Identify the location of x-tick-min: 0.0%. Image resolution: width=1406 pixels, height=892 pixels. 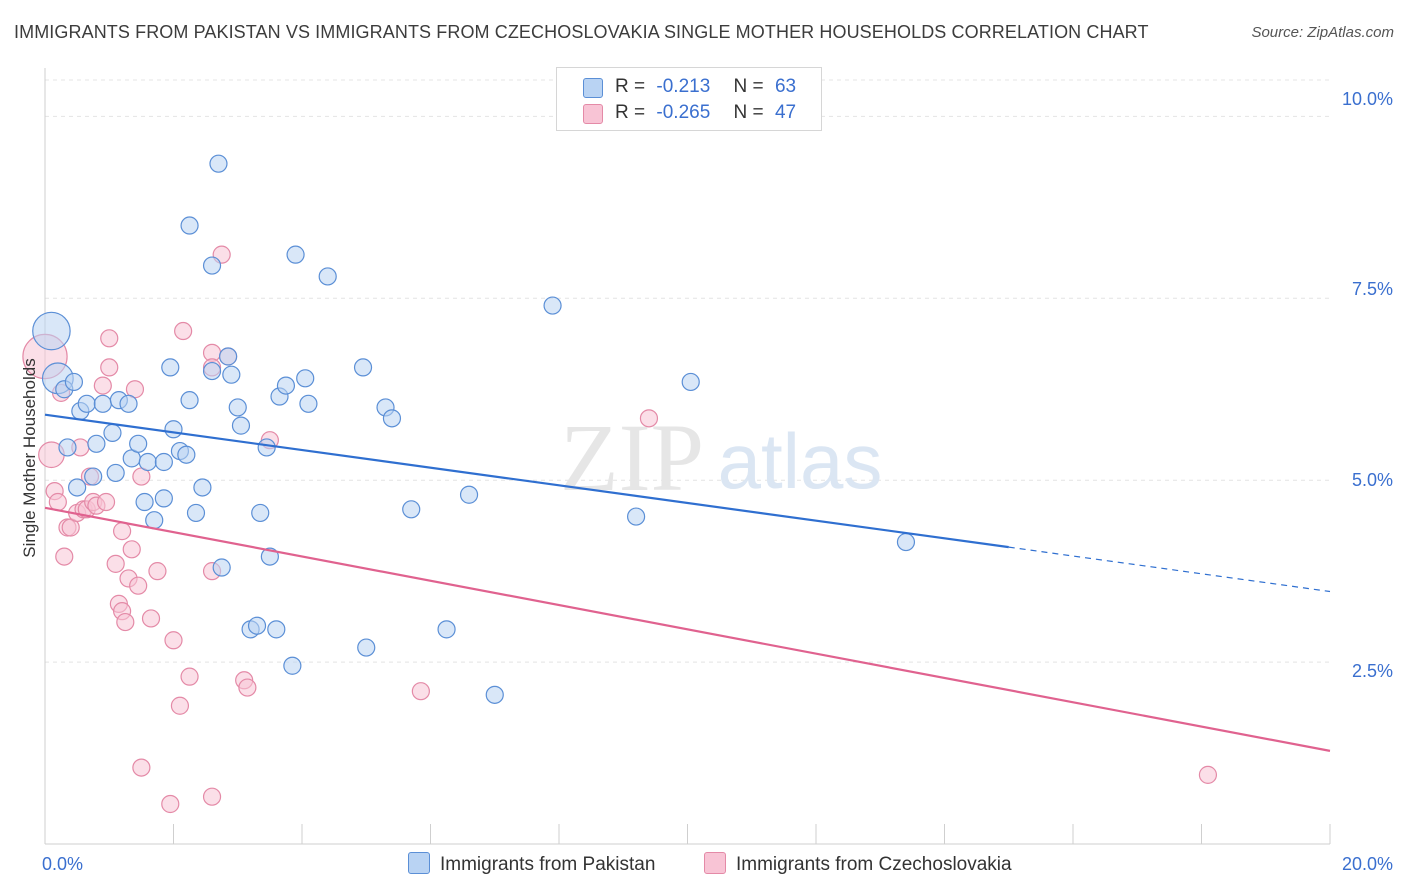
(62, 864).